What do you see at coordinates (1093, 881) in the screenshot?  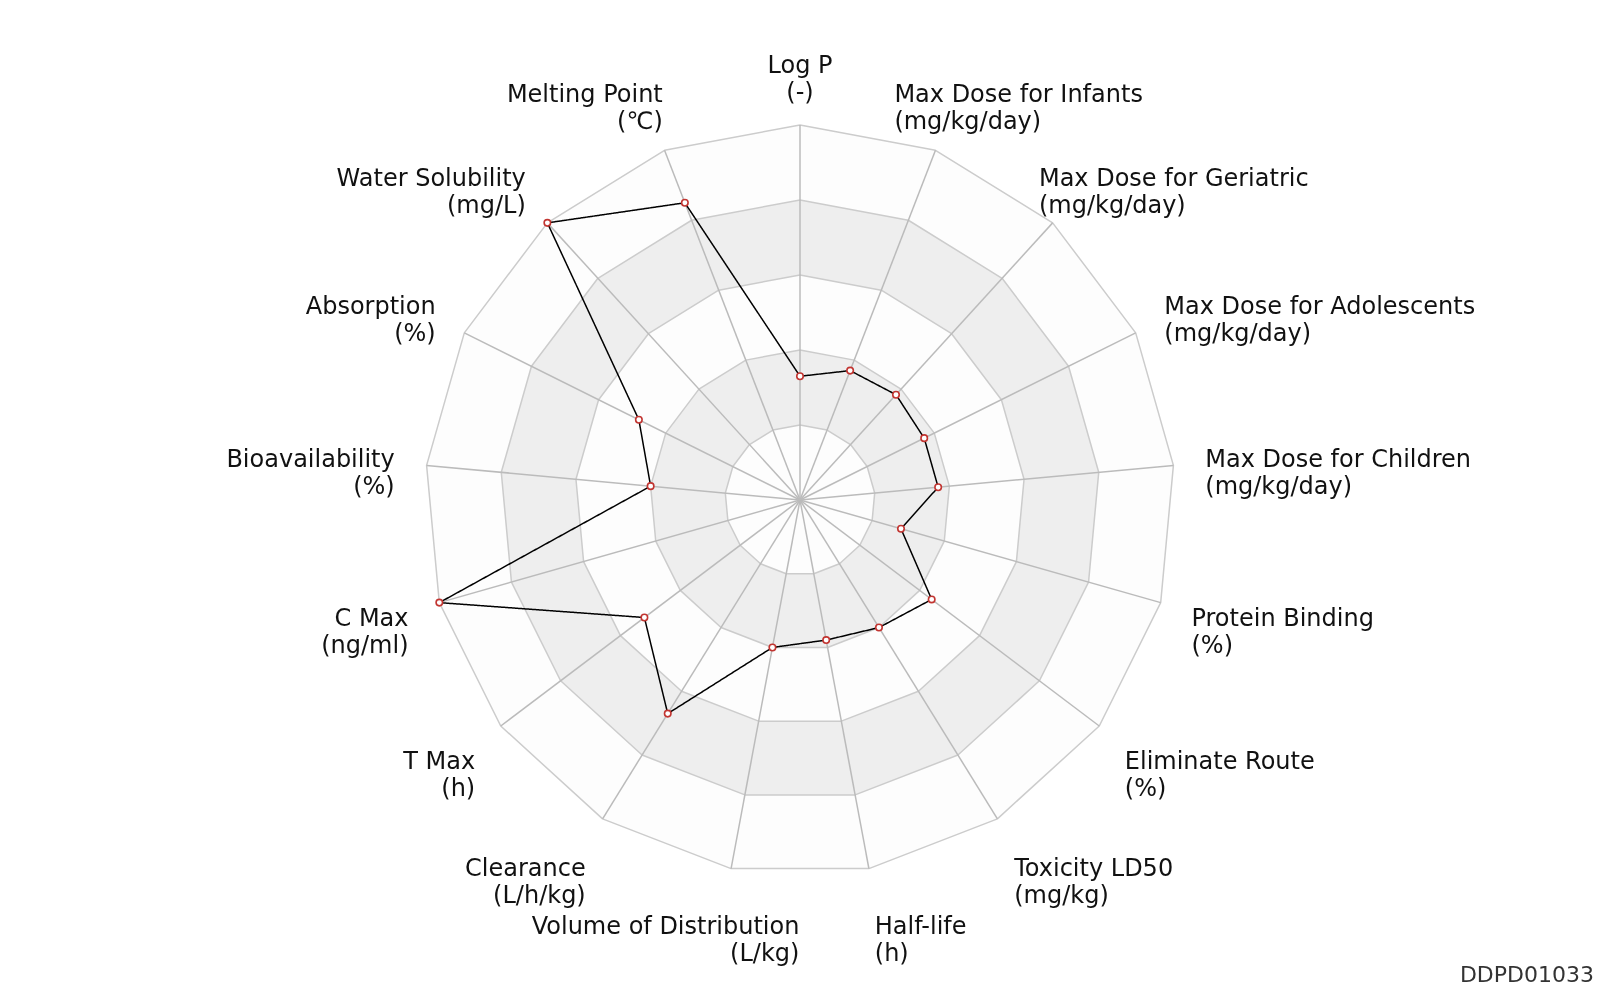 I see `spoke-label: Toxicity LD50 (mg/kg)` at bounding box center [1093, 881].